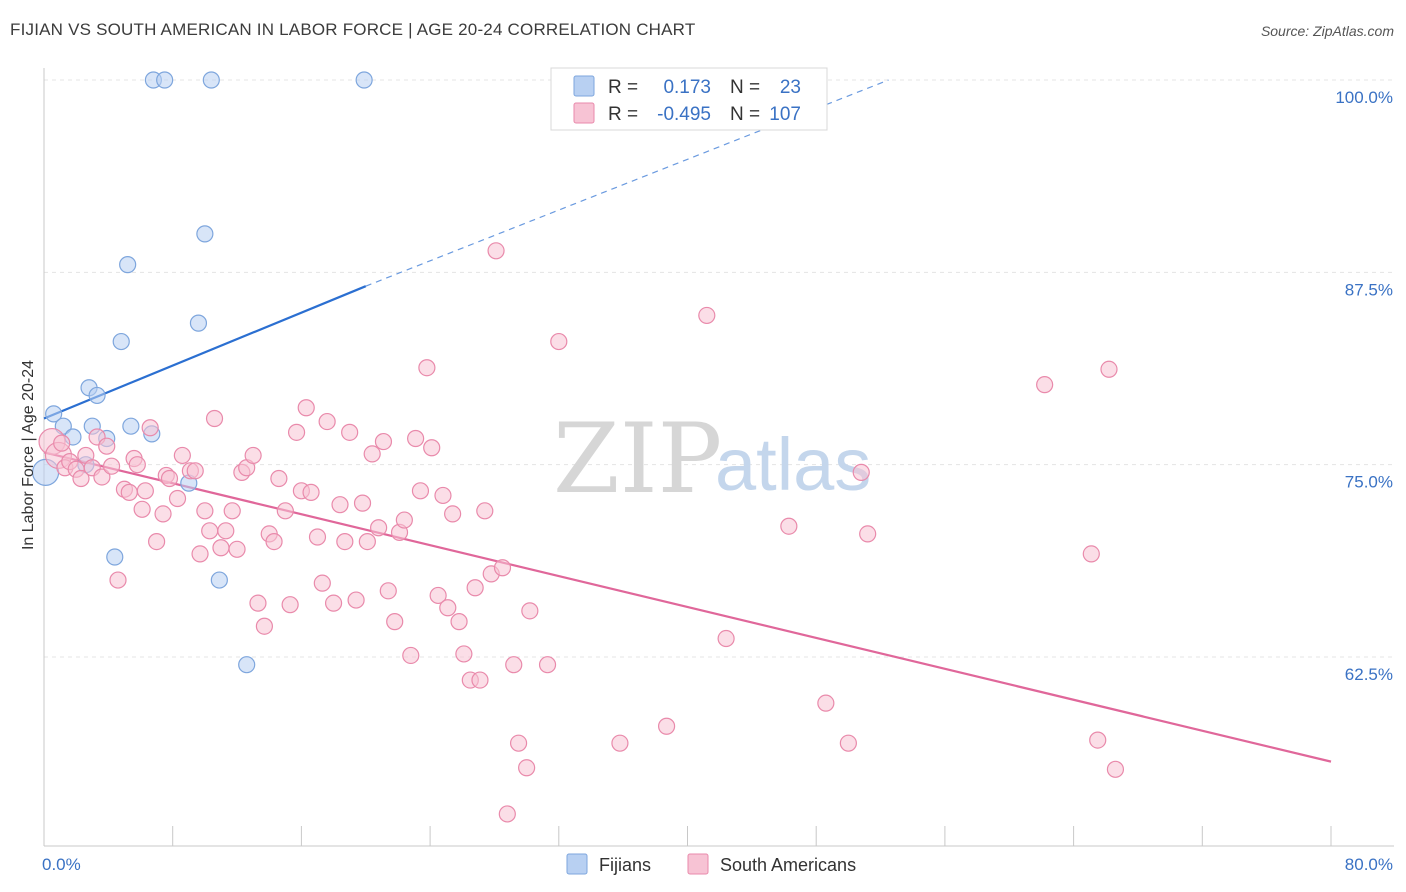 This screenshot has width=1406, height=892. I want to click on stats-legend-n-value-1: 23, so click(790, 87).